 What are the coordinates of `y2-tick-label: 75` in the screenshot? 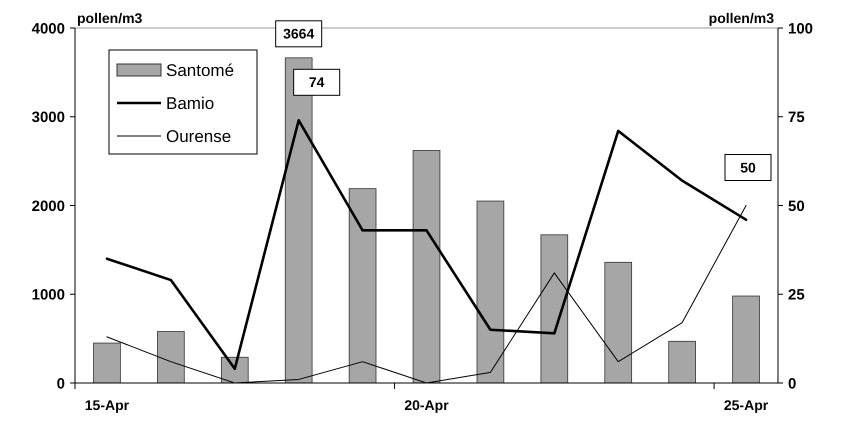 It's located at (796, 117).